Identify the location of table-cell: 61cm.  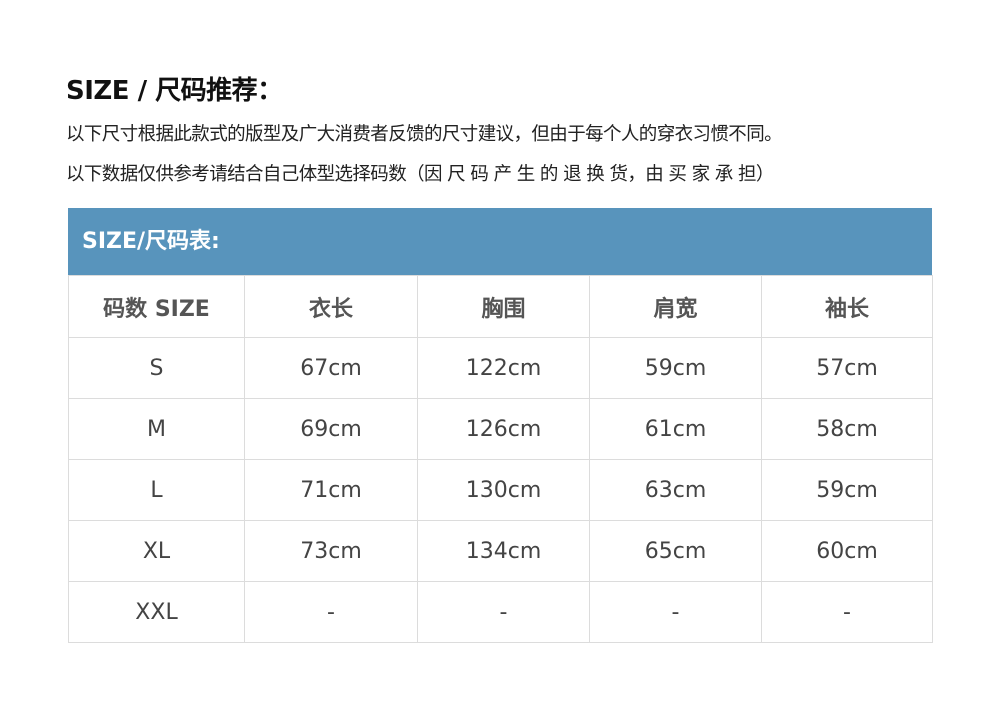
(675, 429).